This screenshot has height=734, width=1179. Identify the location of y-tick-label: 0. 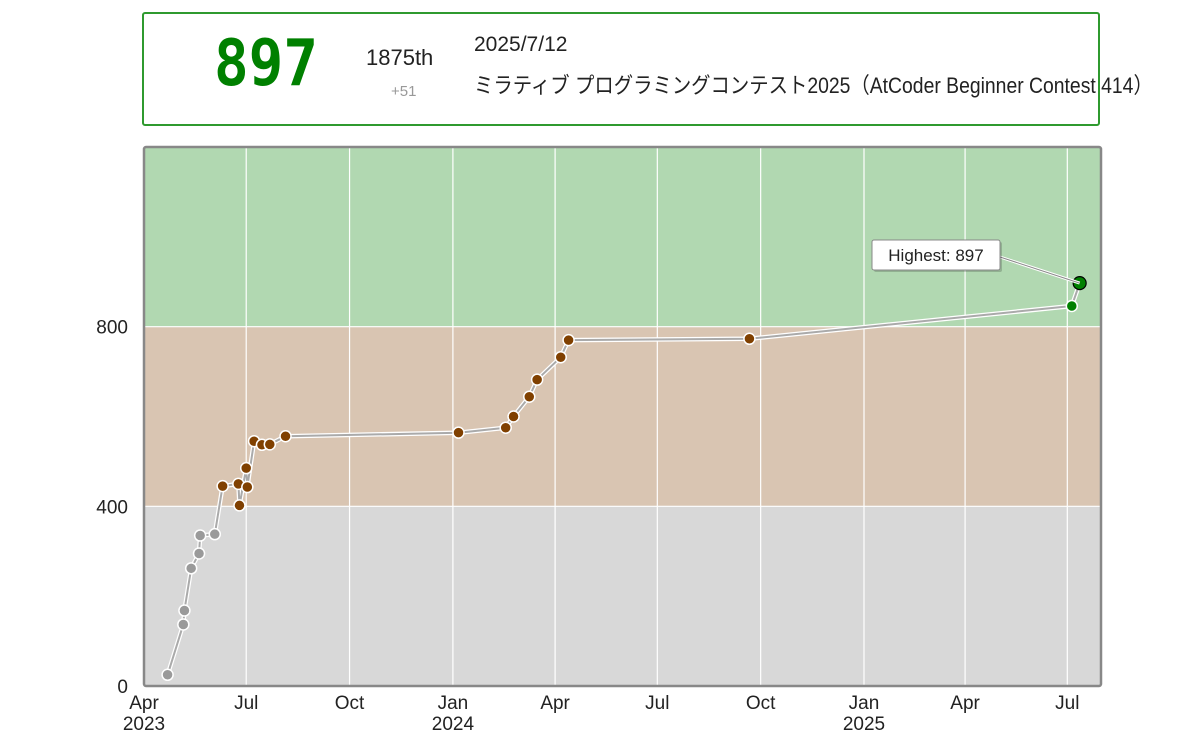
(122, 687).